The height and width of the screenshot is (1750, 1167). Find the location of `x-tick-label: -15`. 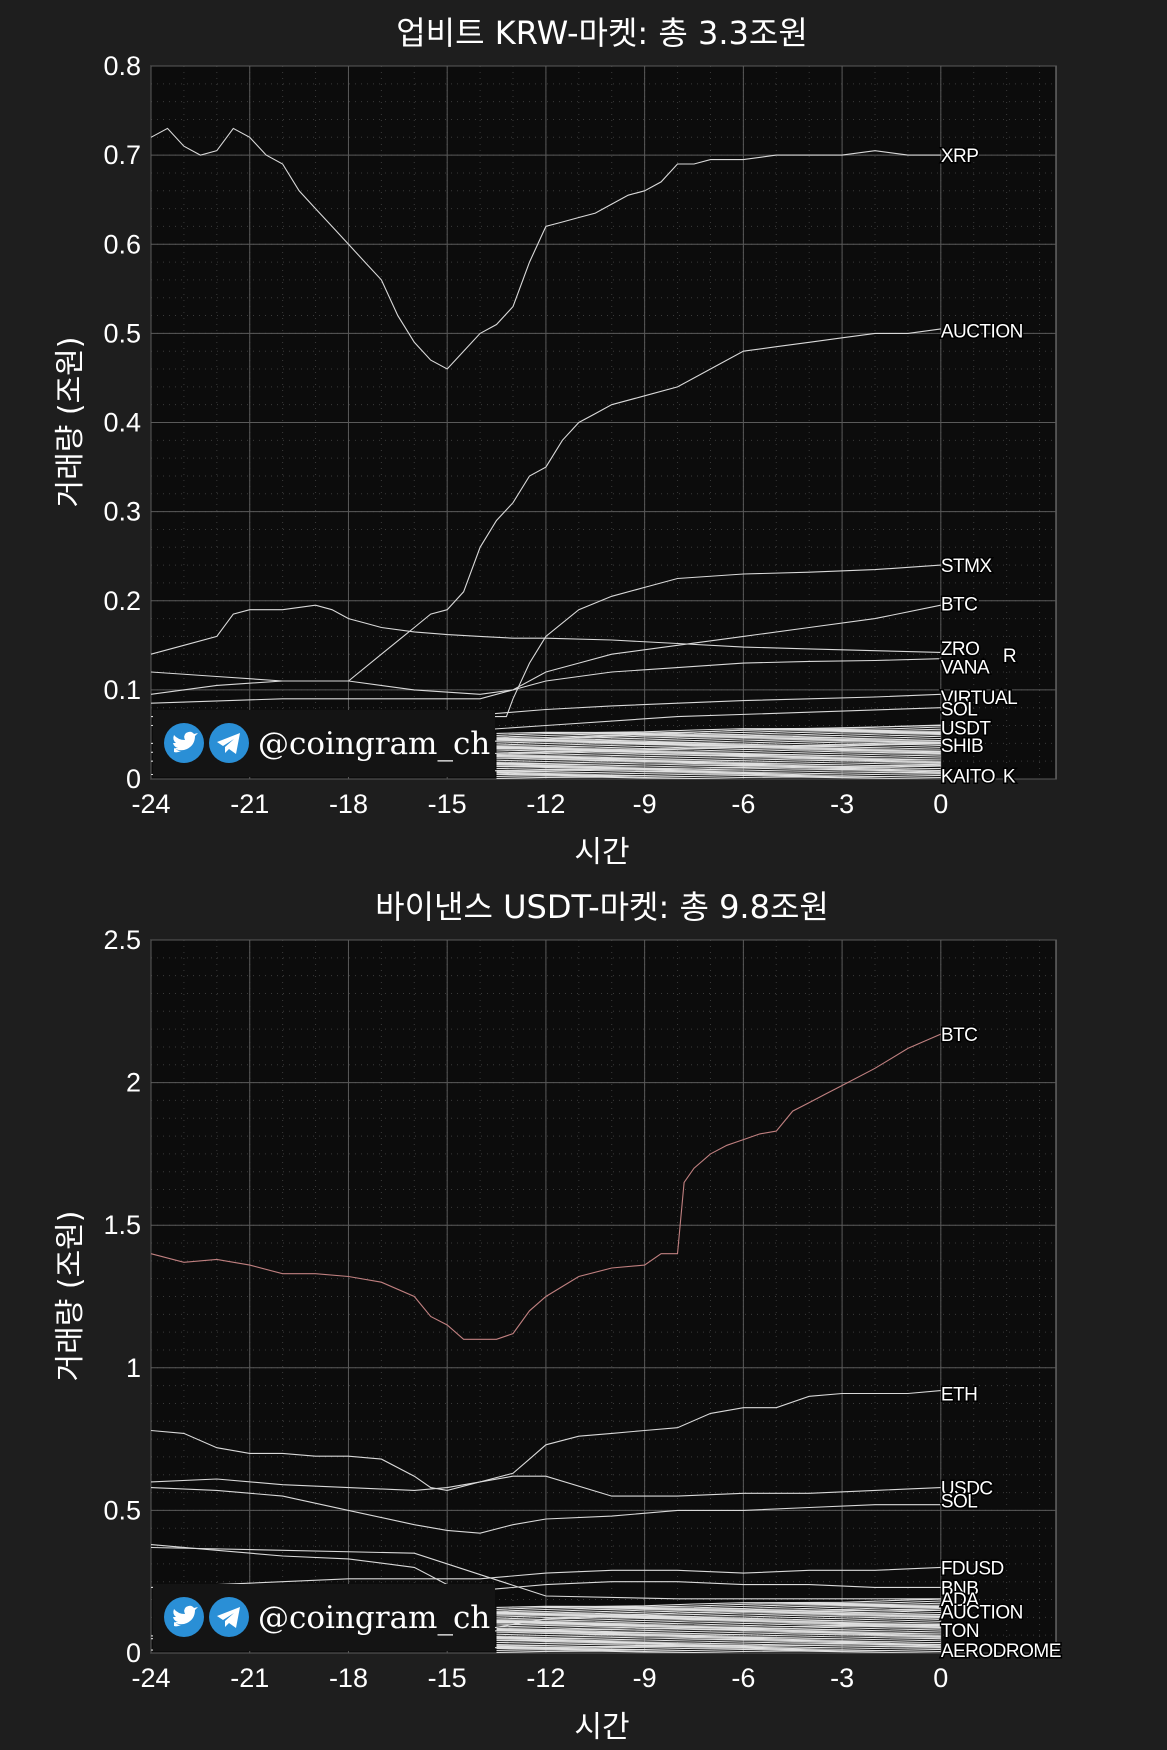

x-tick-label: -15 is located at coordinates (447, 1678).